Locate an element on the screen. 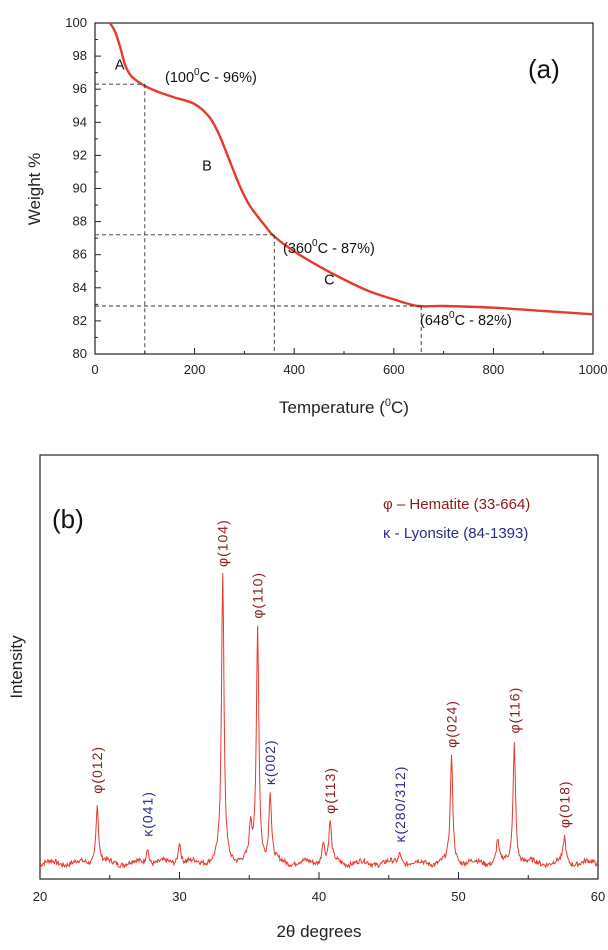 This screenshot has width=608, height=950. peak-label: φ(012) is located at coordinates (97, 770).